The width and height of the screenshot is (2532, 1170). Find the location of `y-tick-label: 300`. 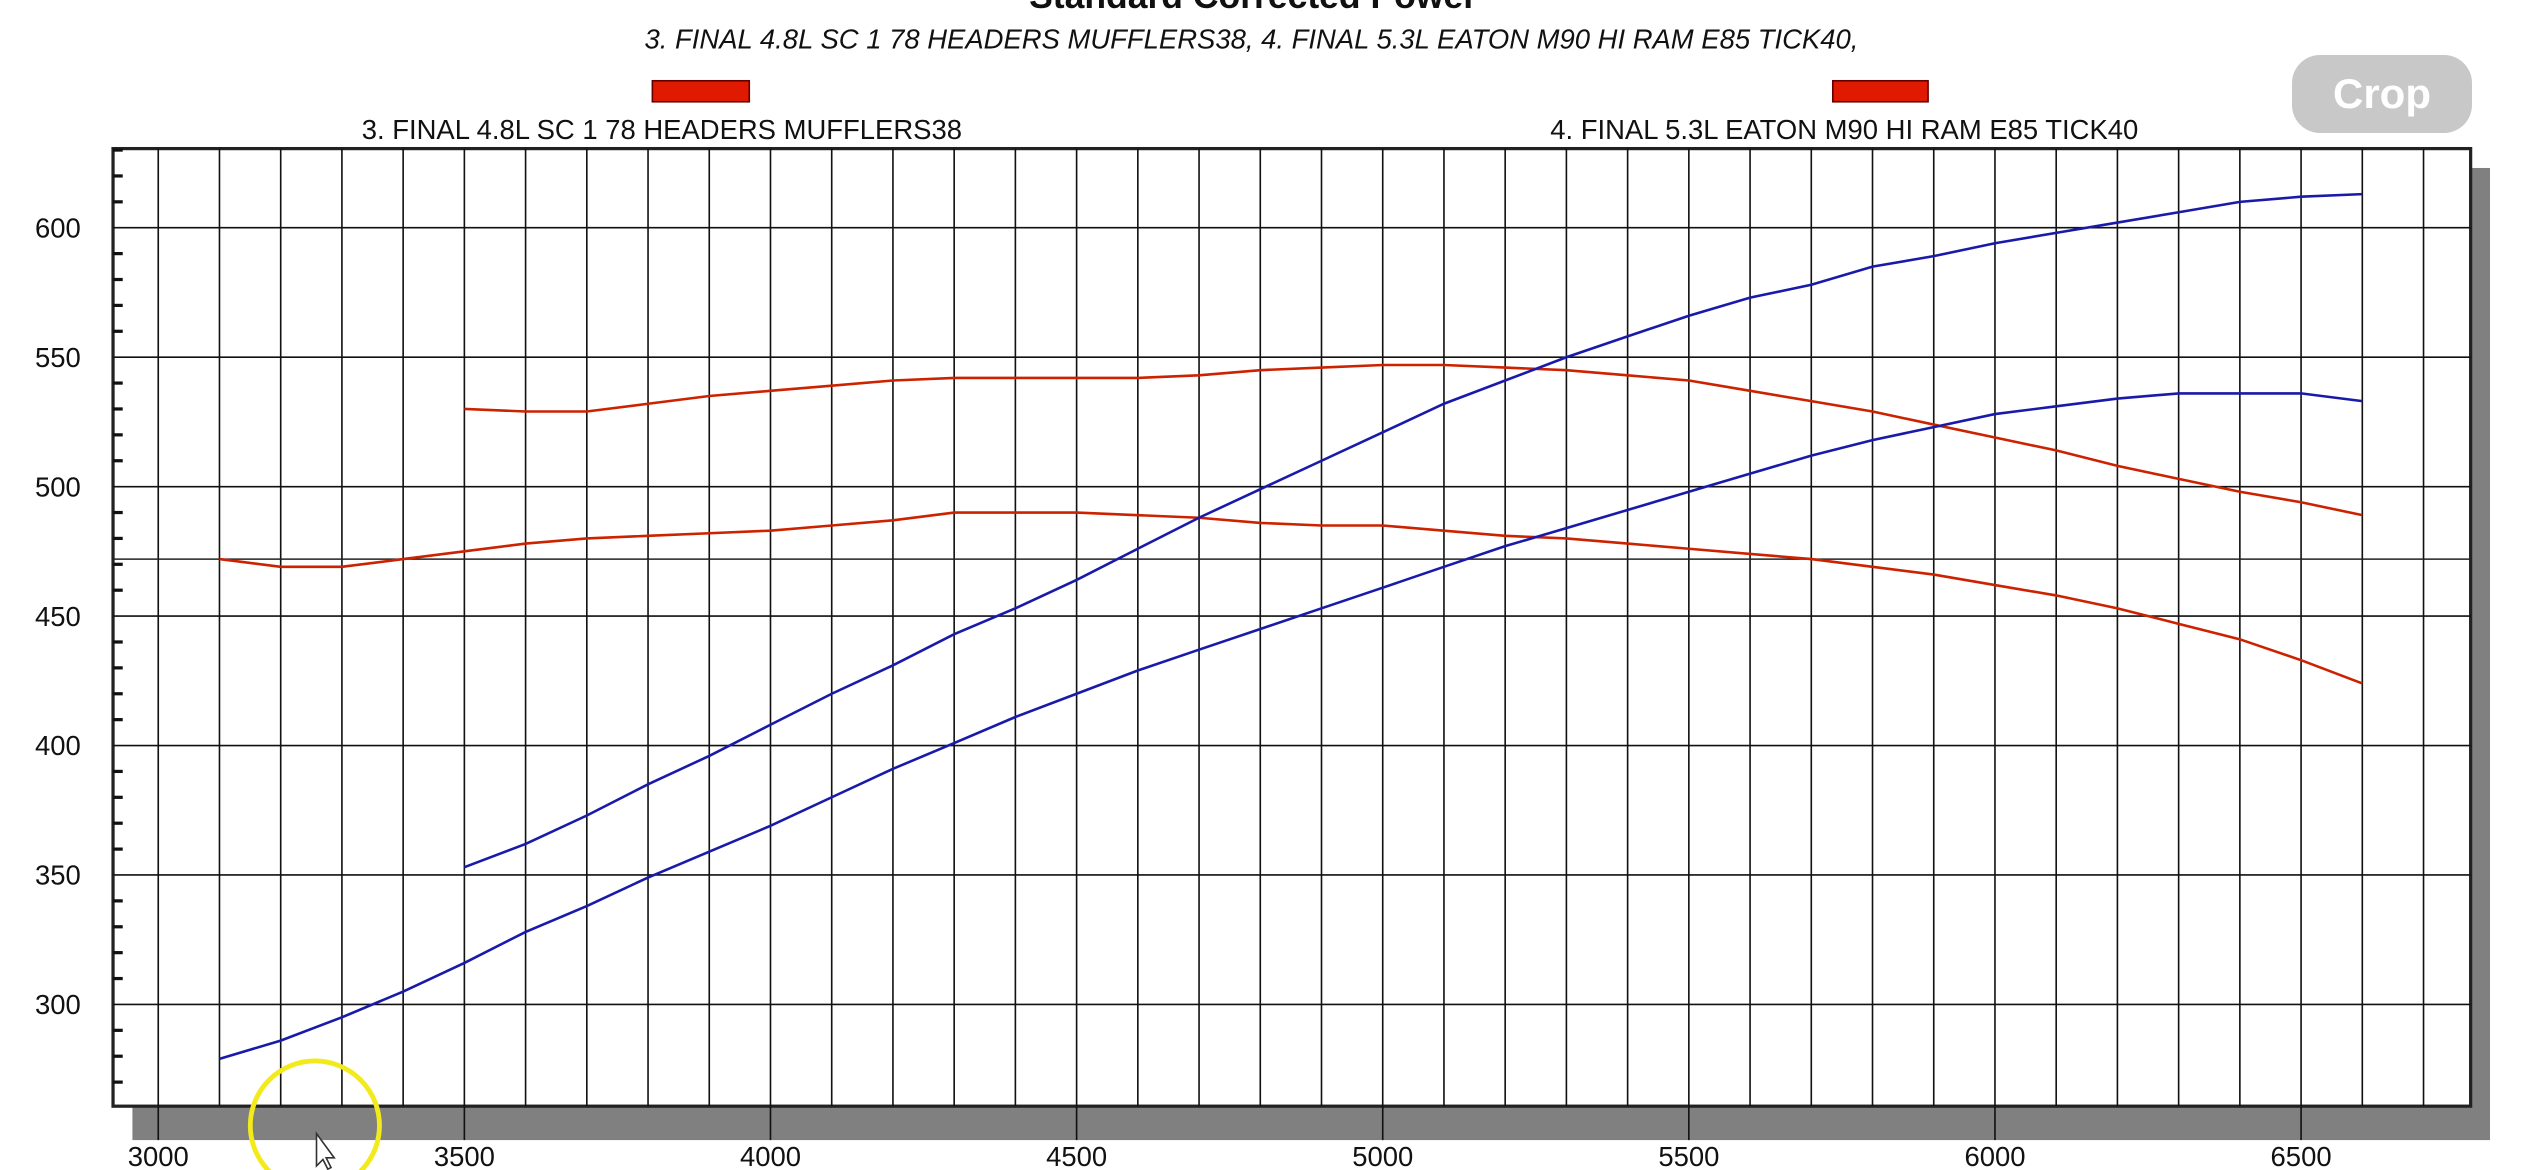

y-tick-label: 300 is located at coordinates (58, 1004).